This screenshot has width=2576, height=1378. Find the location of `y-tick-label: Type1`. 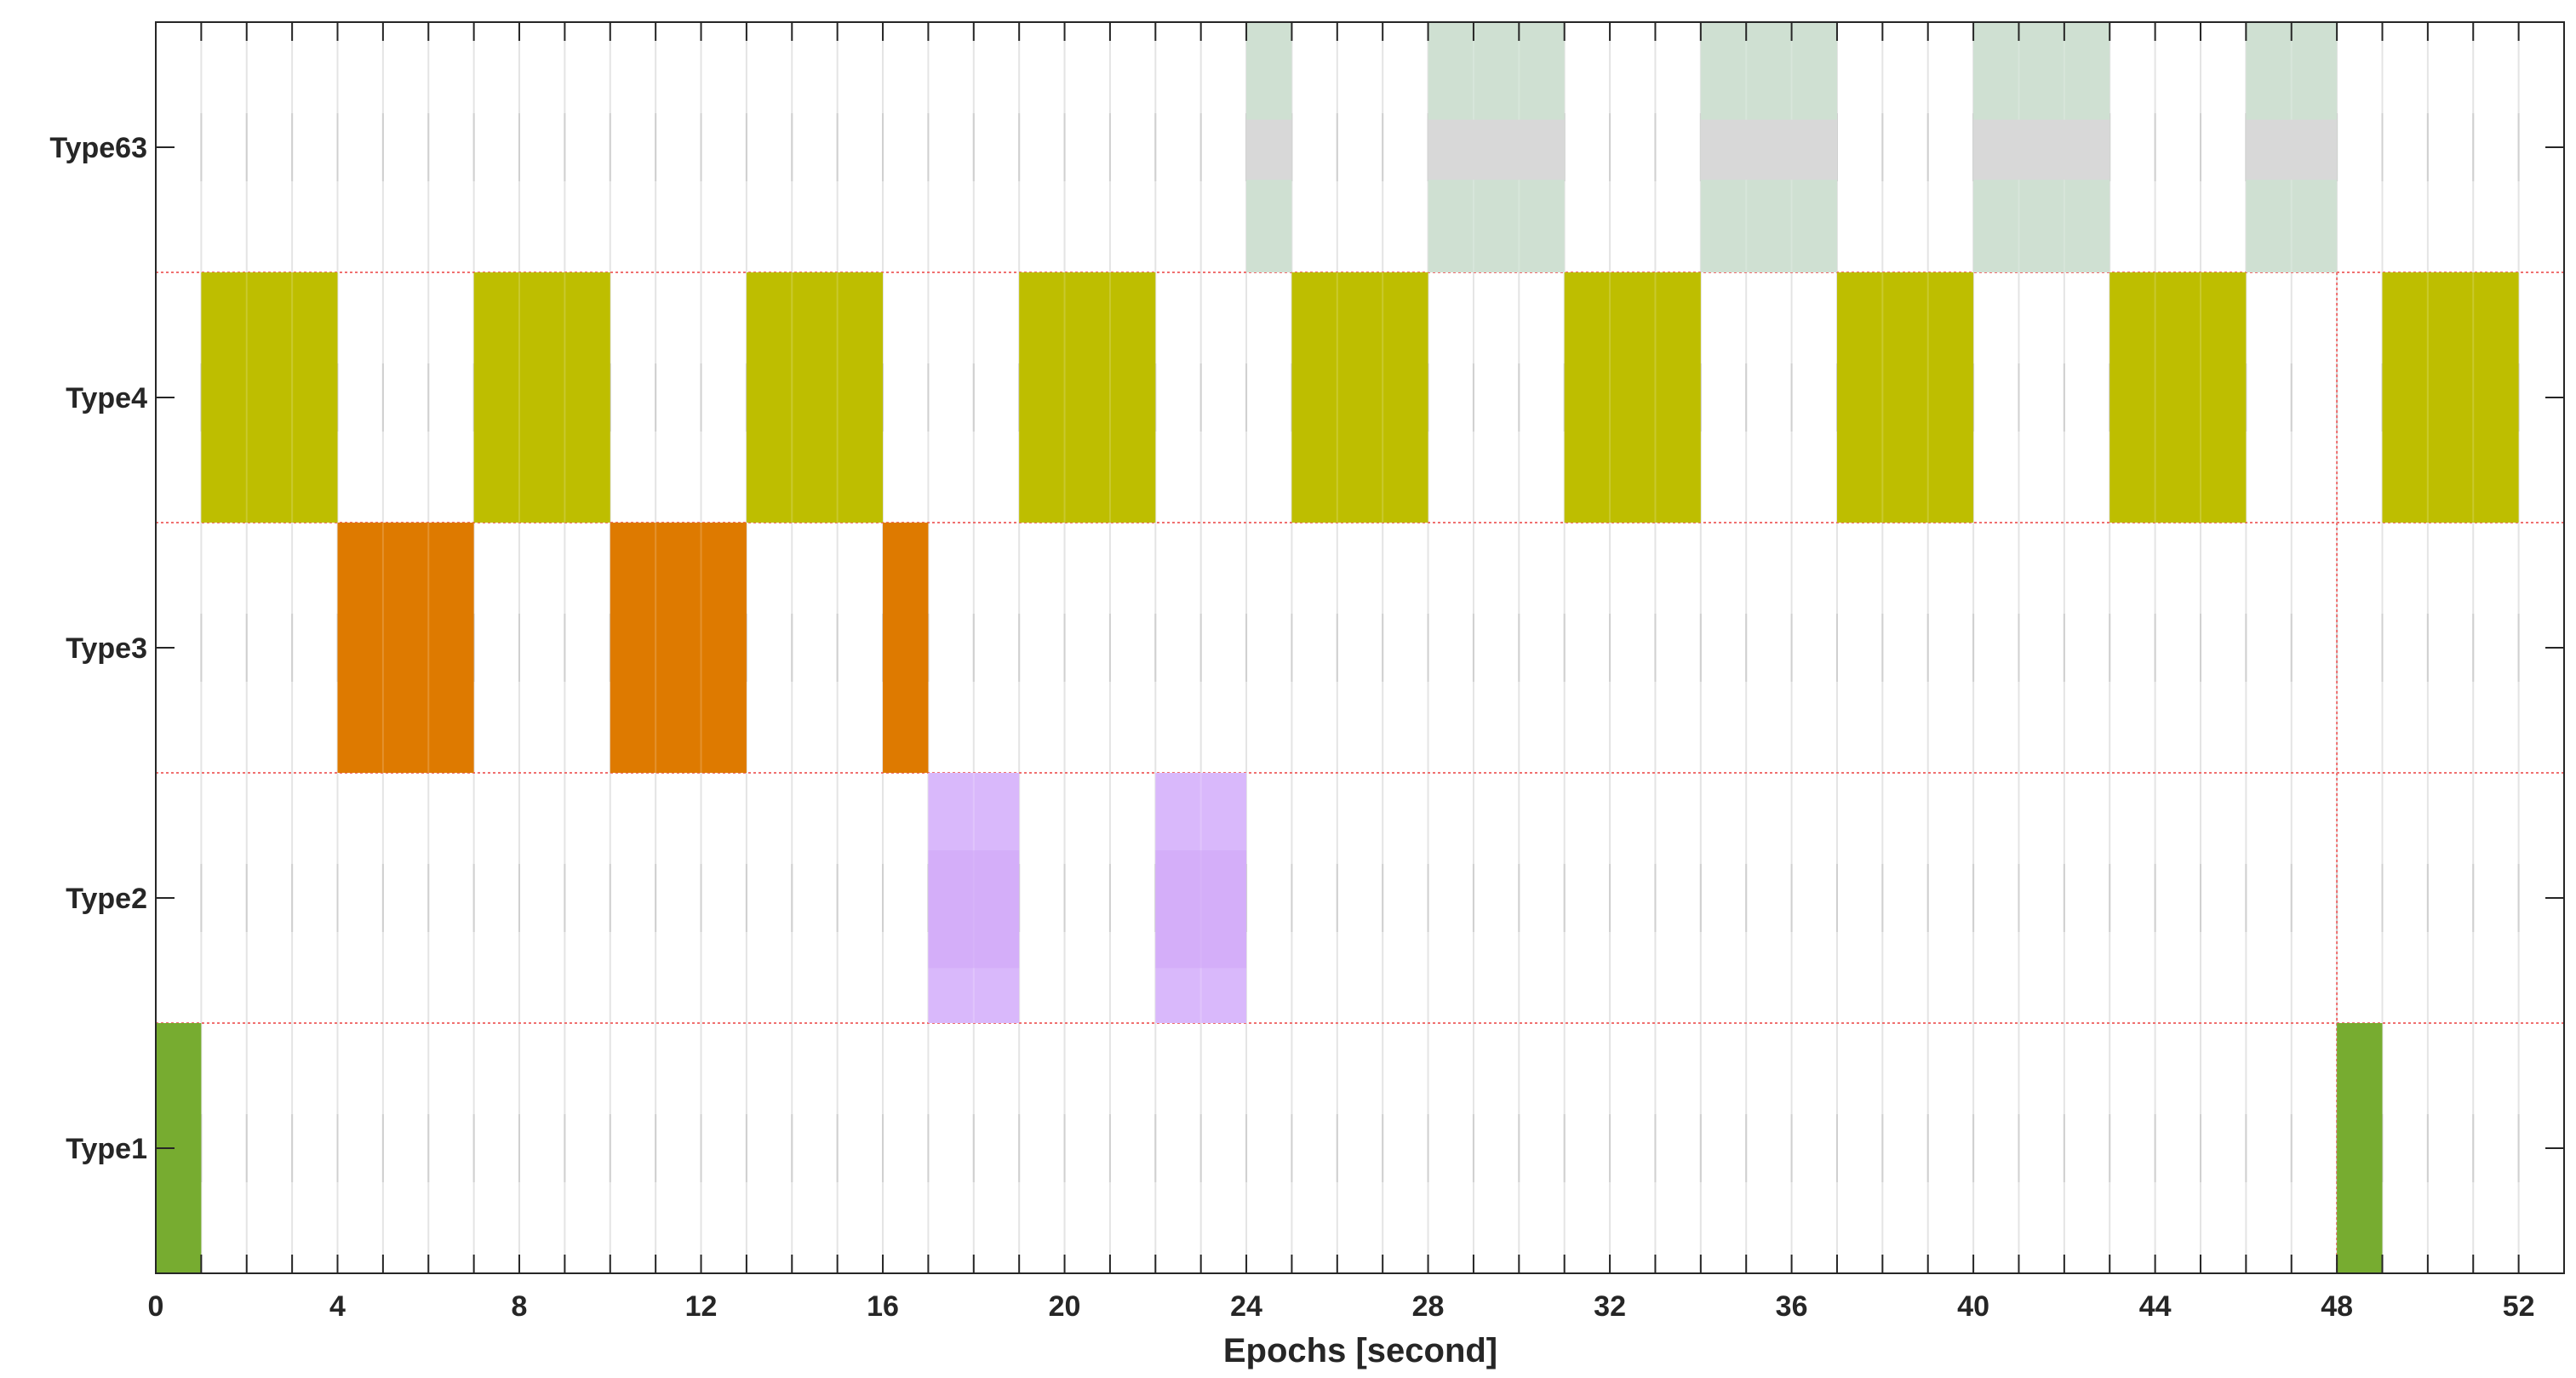

y-tick-label: Type1 is located at coordinates (106, 1149).